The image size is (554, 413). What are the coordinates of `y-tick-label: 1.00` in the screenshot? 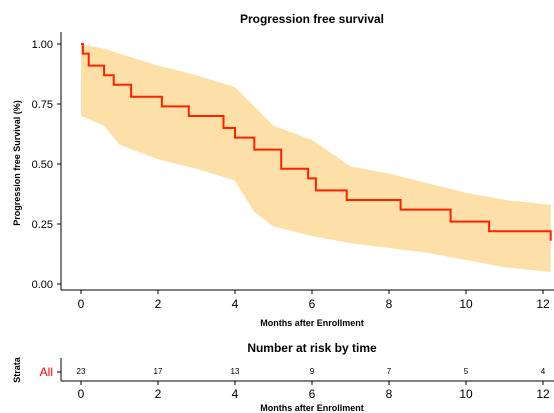 It's located at (42, 45).